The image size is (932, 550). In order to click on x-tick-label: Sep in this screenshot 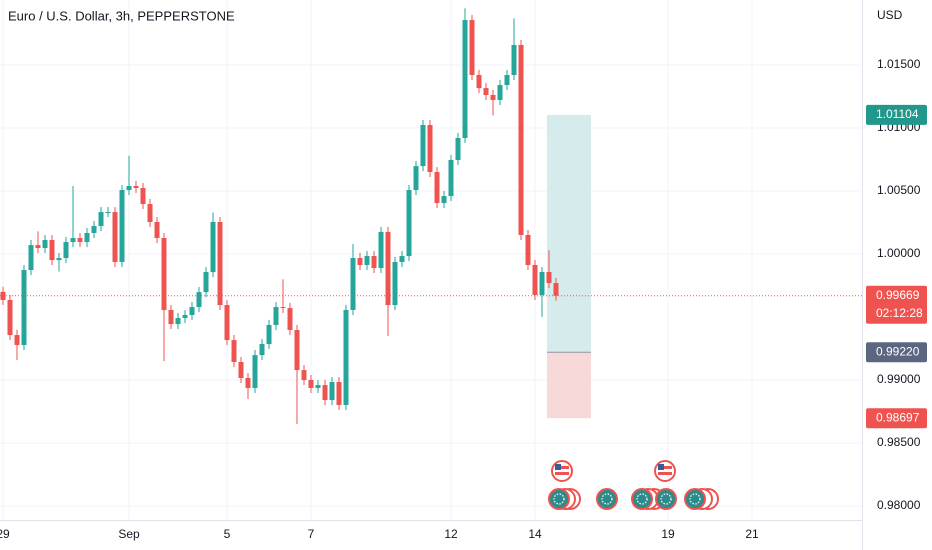, I will do `click(129, 534)`.